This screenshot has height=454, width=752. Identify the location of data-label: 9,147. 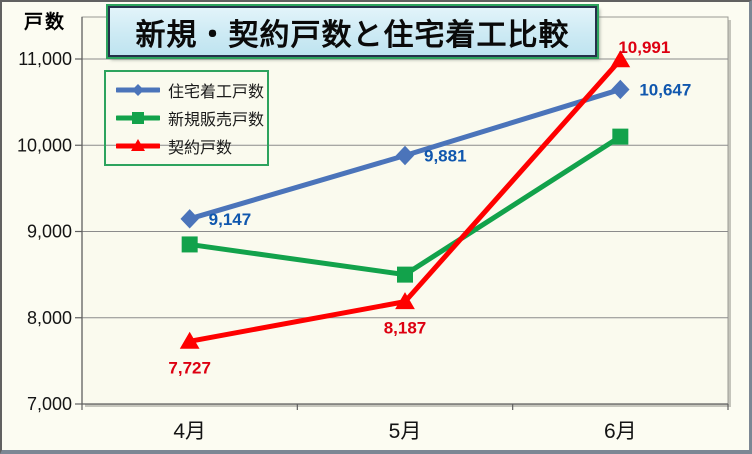
(230, 219).